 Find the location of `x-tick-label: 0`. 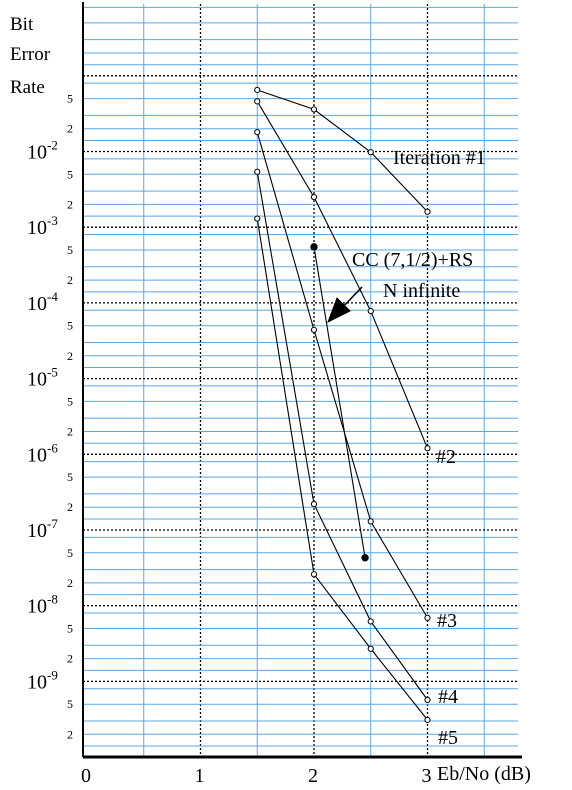

x-tick-label: 0 is located at coordinates (86, 776).